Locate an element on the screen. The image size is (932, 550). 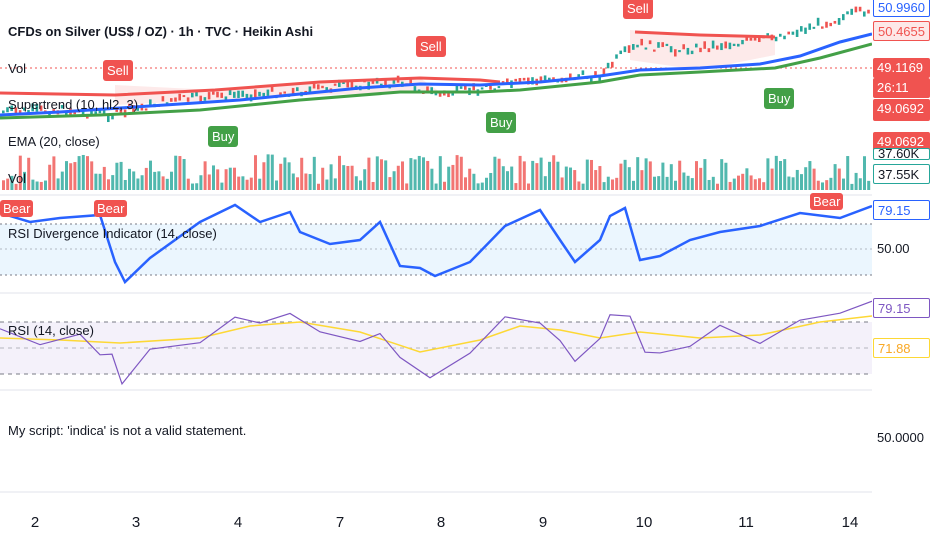
rsi-div-label: RSI Divergence Indicator (14, close) is located at coordinates (112, 233).